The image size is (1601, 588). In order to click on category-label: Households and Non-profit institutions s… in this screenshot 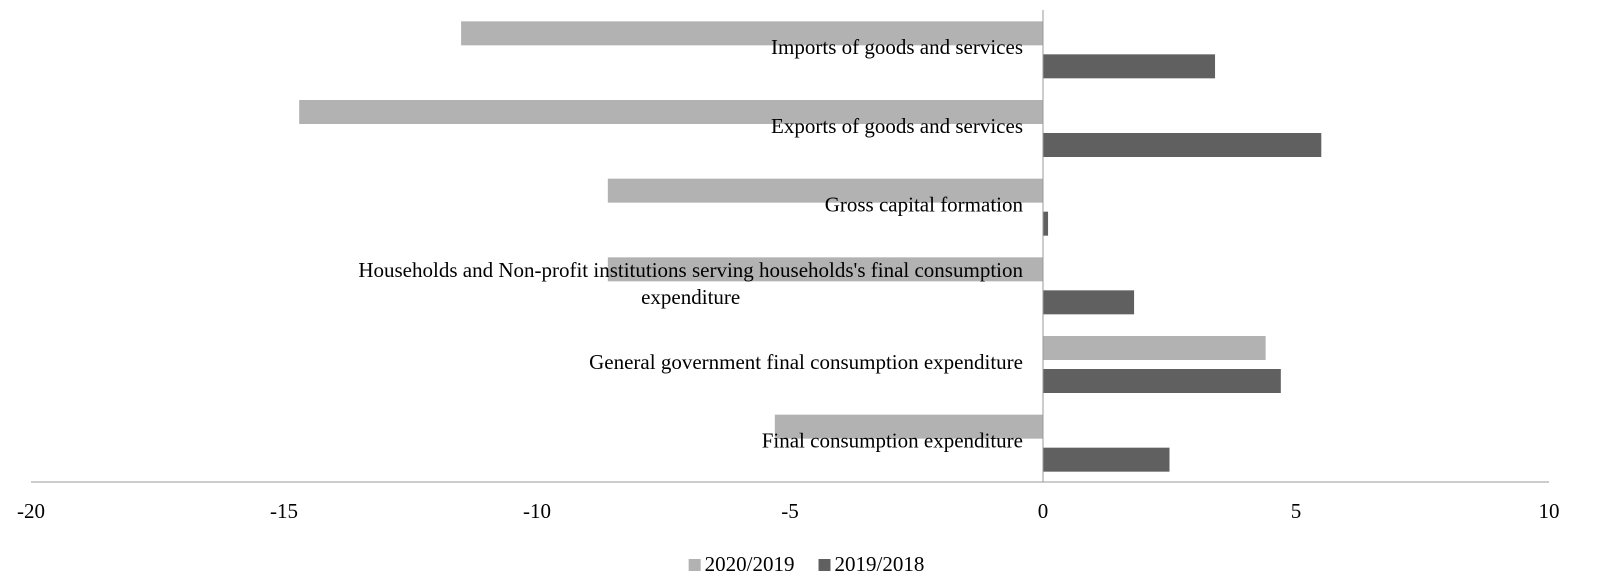, I will do `click(690, 283)`.